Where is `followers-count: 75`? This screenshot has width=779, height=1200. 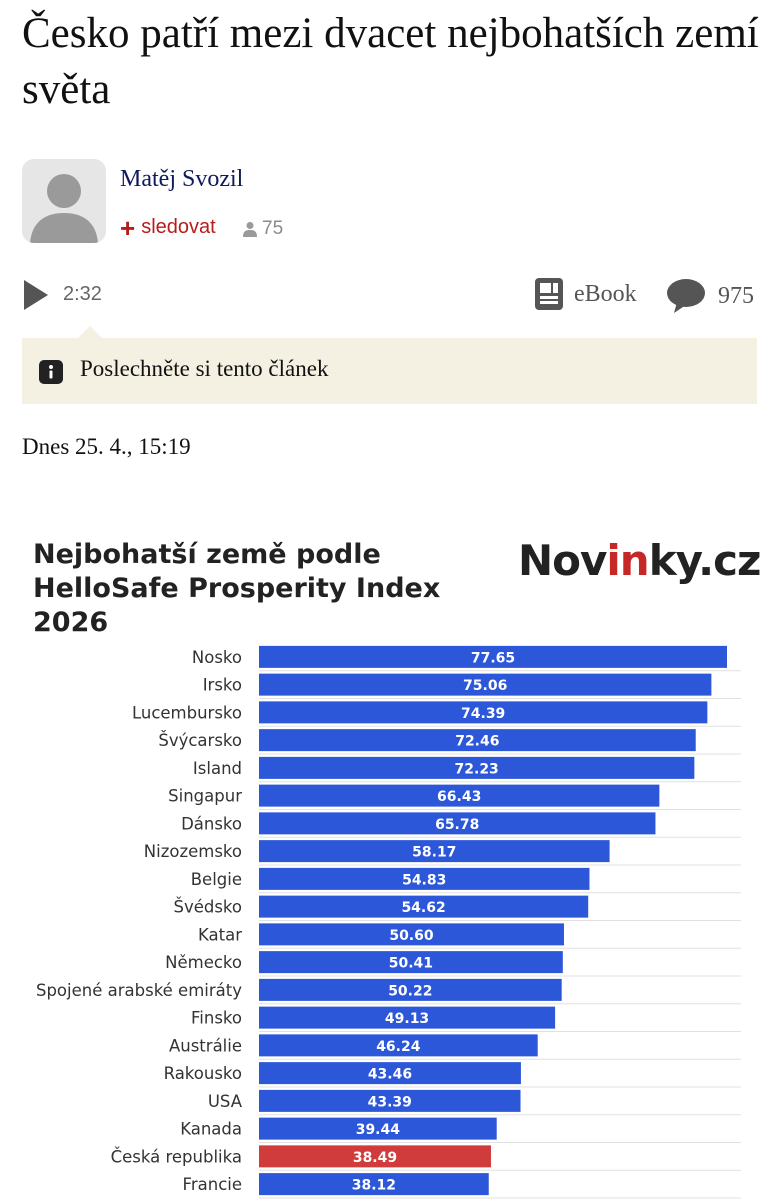
followers-count: 75 is located at coordinates (263, 229).